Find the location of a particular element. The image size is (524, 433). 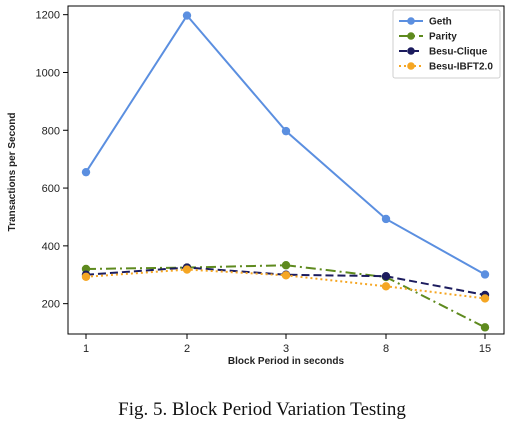

legend-label: Besu-IBFT2.0 is located at coordinates (461, 67).